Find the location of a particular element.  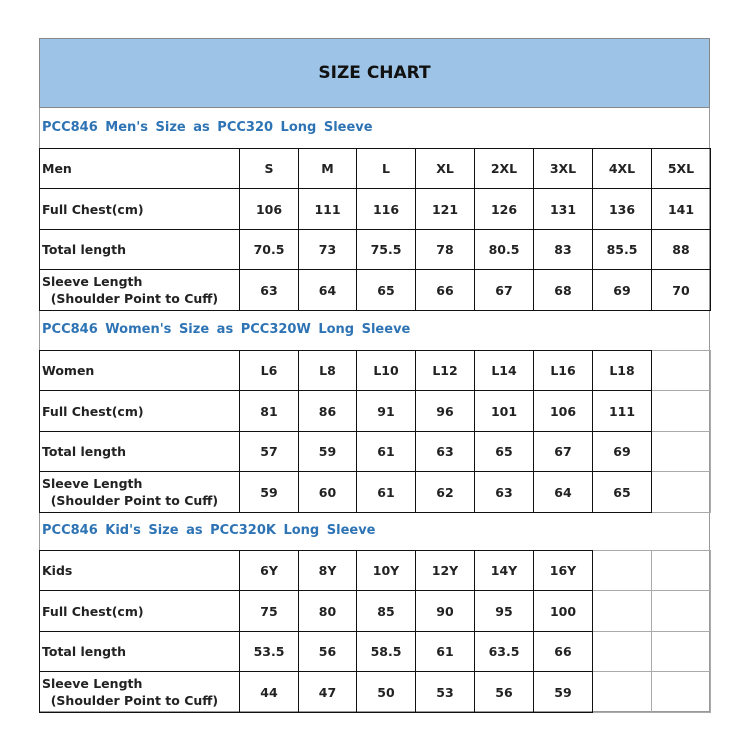

women-table-cell: L18 is located at coordinates (622, 370).